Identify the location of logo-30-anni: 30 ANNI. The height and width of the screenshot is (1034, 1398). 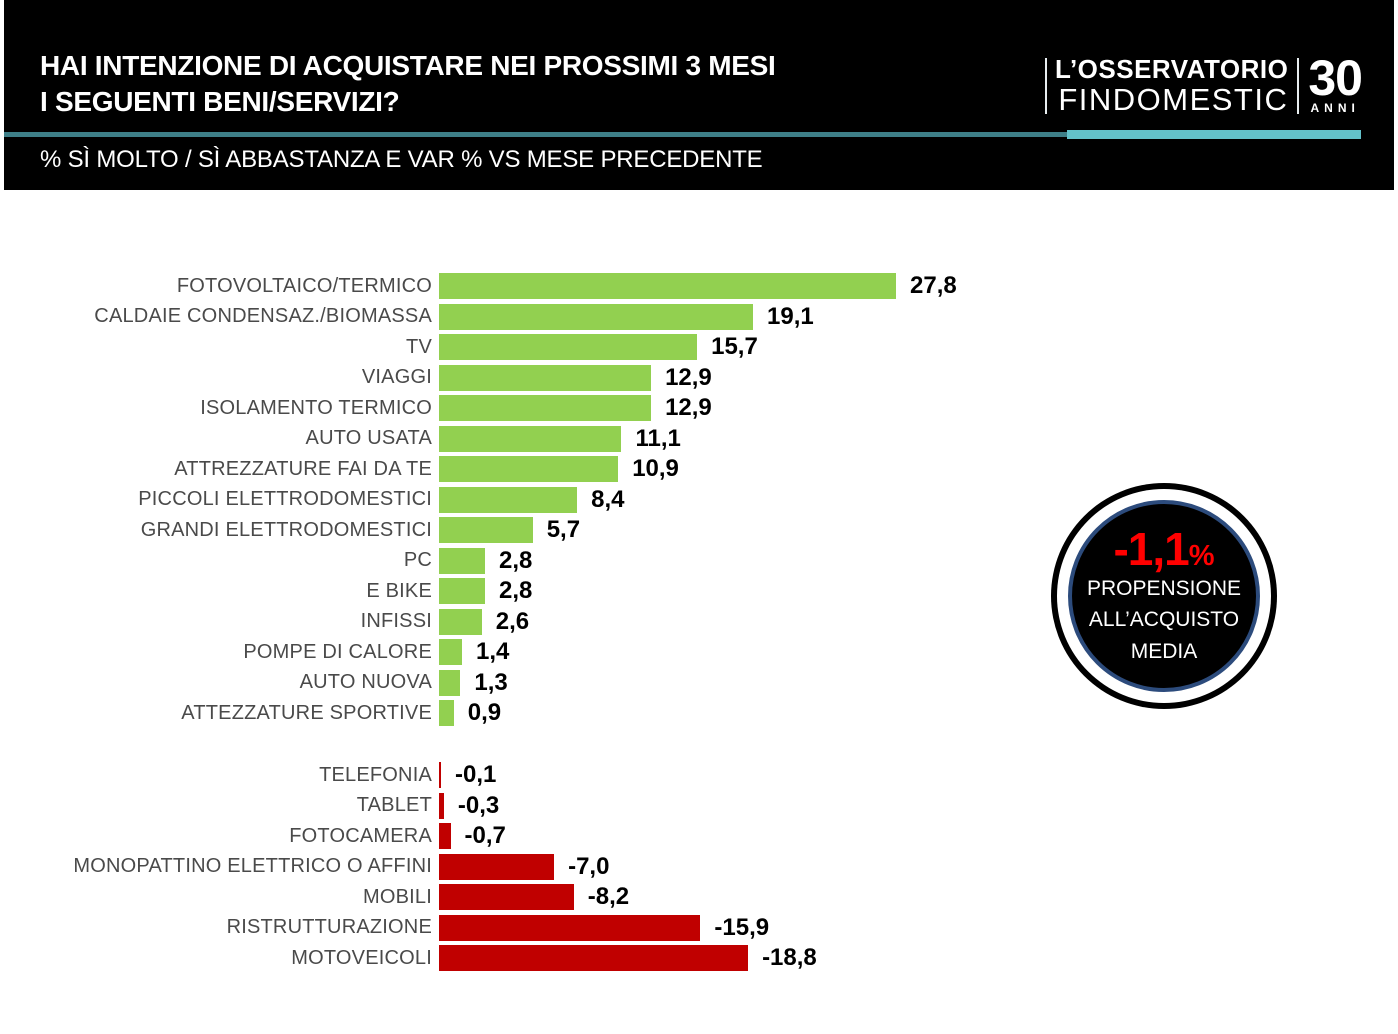
(1335, 82).